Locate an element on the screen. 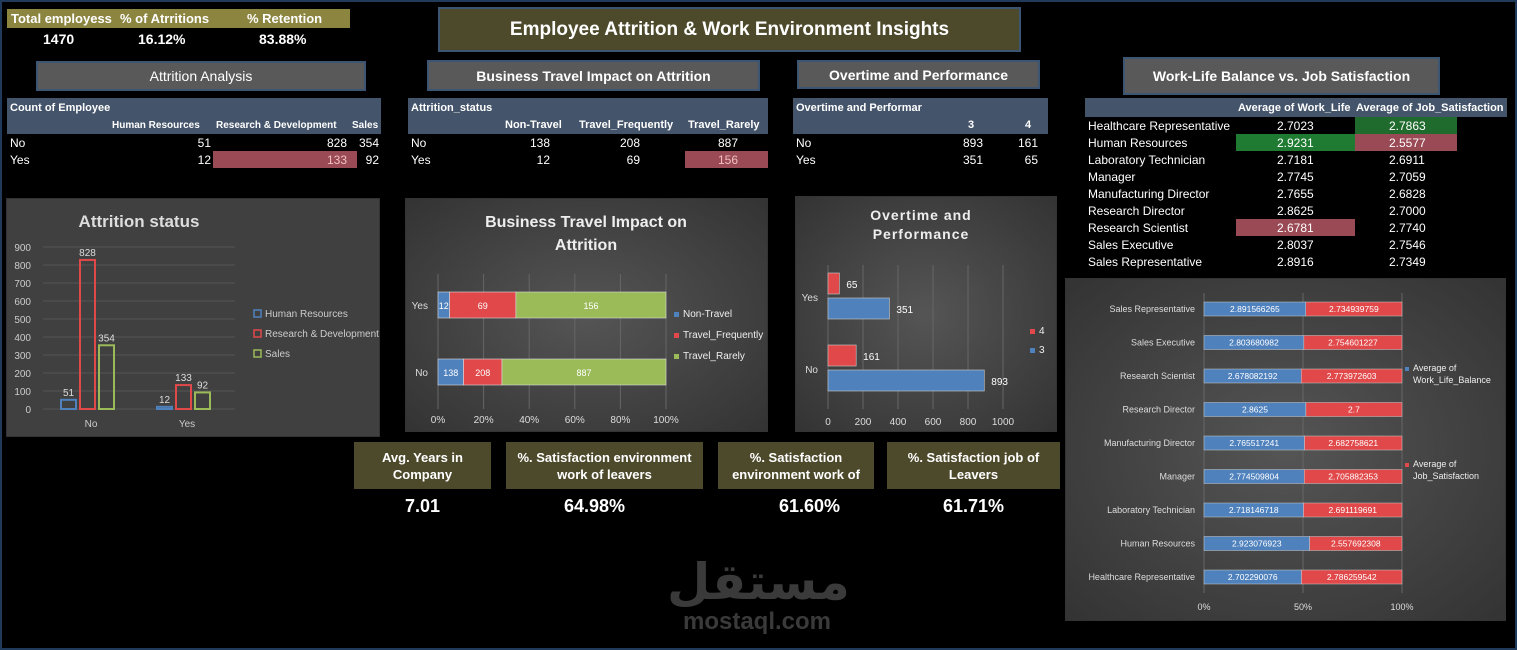  legend-label: Job_Satisfaction is located at coordinates (1446, 476).